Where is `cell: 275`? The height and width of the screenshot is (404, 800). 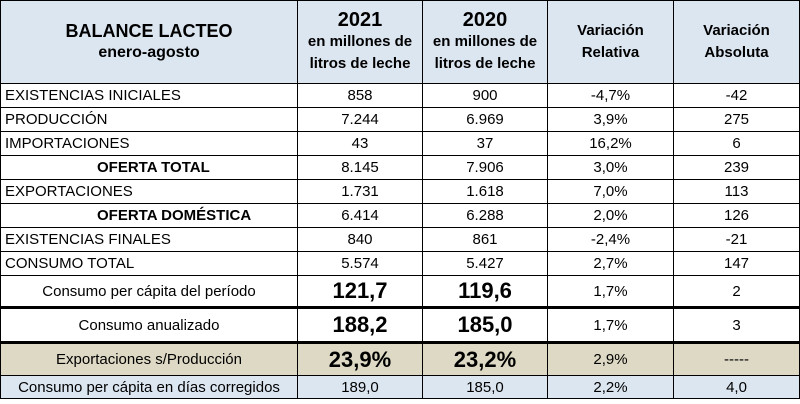 cell: 275 is located at coordinates (736, 119).